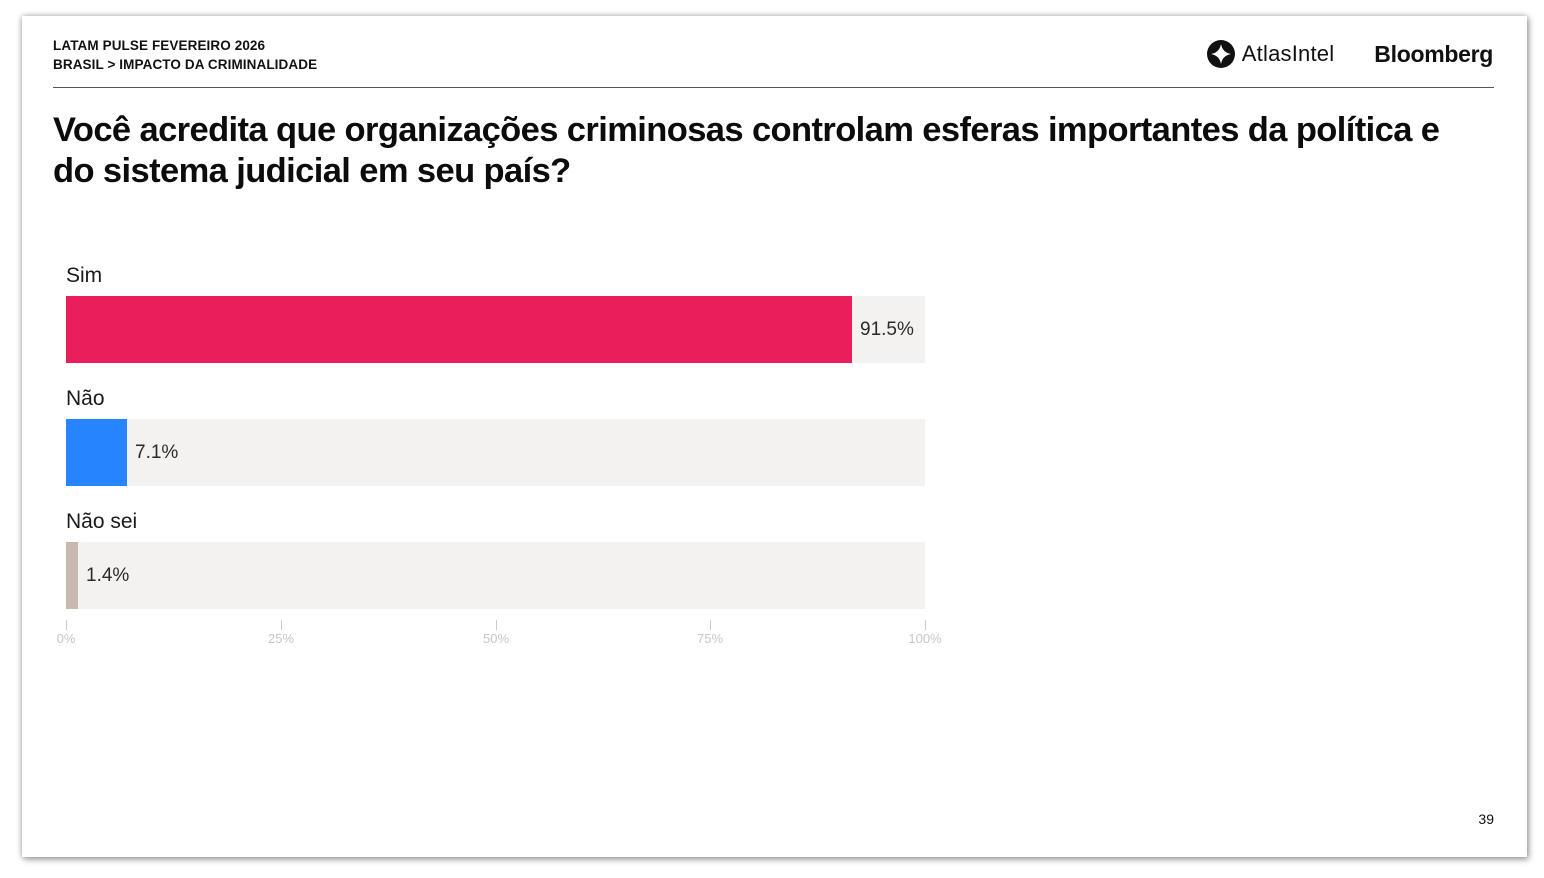 The width and height of the screenshot is (1544, 878). Describe the element at coordinates (925, 638) in the screenshot. I see `x-tick-label: 100%` at that location.